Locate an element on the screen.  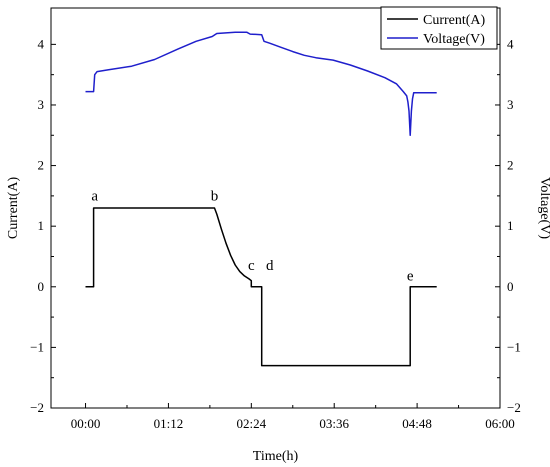
y-right-tick-label: −2 is located at coordinates (514, 407).